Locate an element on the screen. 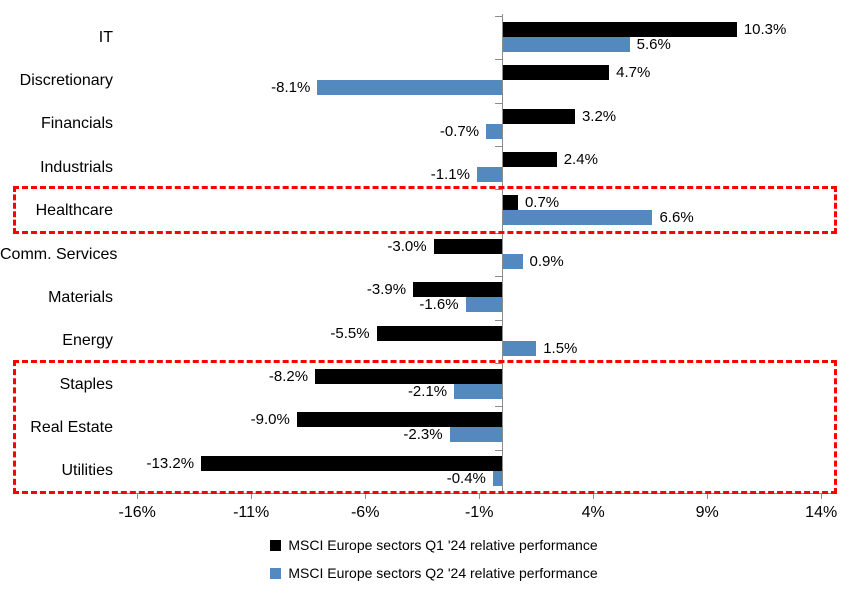 The image size is (852, 601). value-label-q2-staples: -2.1% is located at coordinates (427, 391).